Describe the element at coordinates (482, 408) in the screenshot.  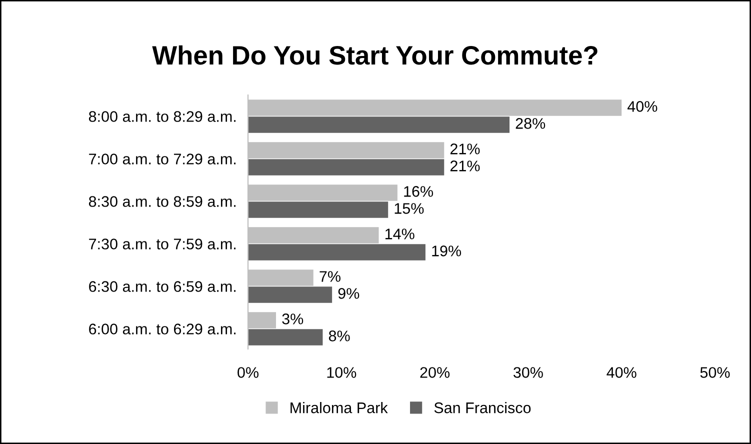
I see `legend-label: San Francisco` at that location.